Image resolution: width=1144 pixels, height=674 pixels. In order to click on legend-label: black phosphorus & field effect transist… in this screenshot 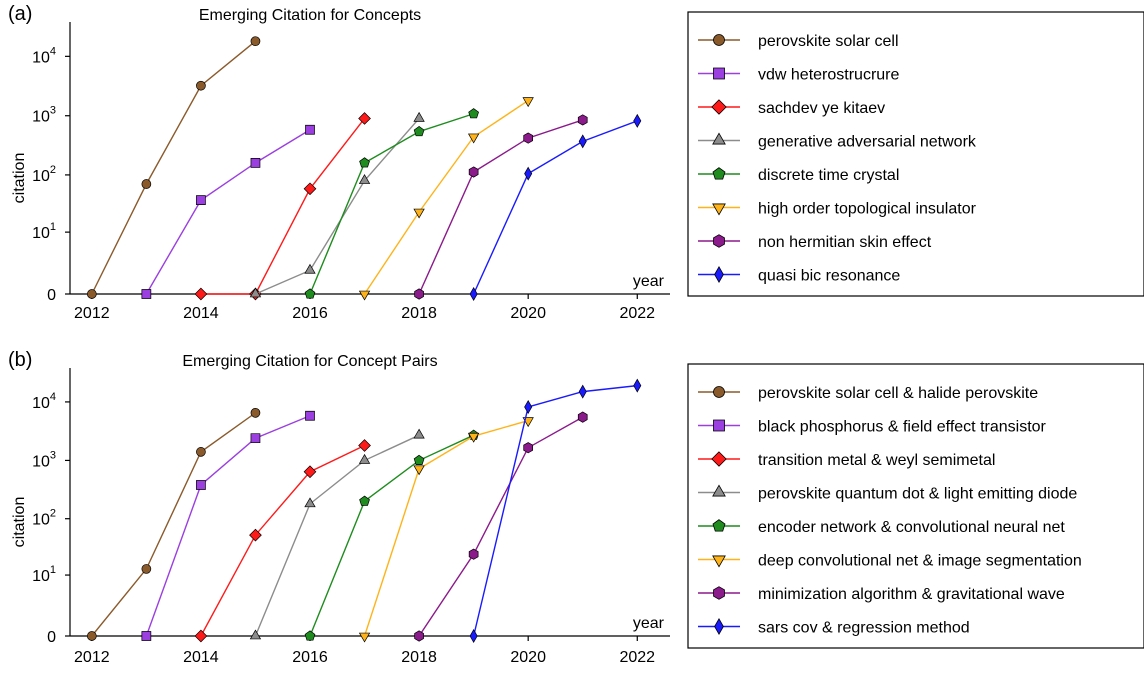, I will do `click(902, 427)`.